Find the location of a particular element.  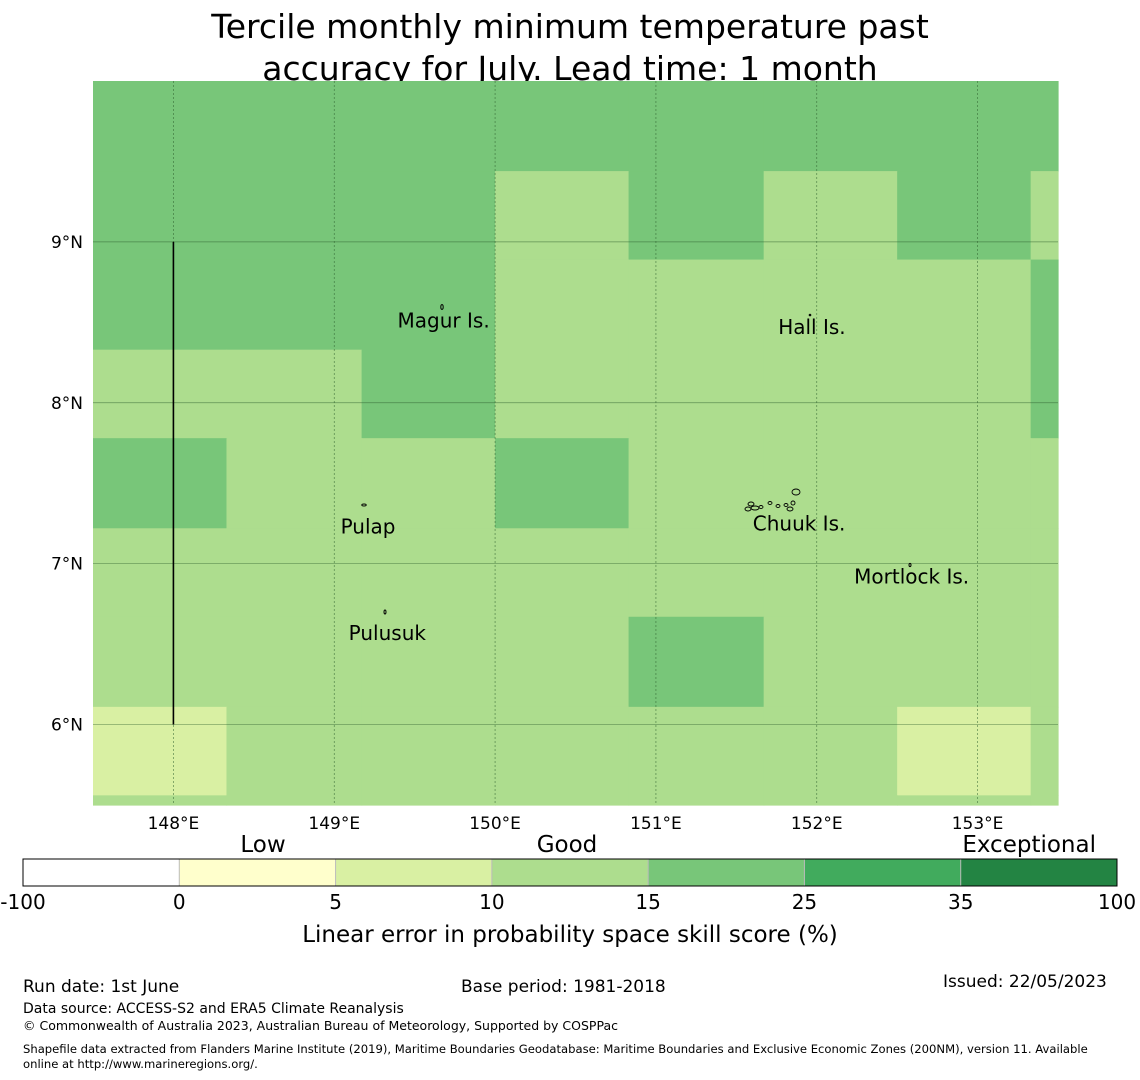

place-label: Chuuk Is. is located at coordinates (799, 523).